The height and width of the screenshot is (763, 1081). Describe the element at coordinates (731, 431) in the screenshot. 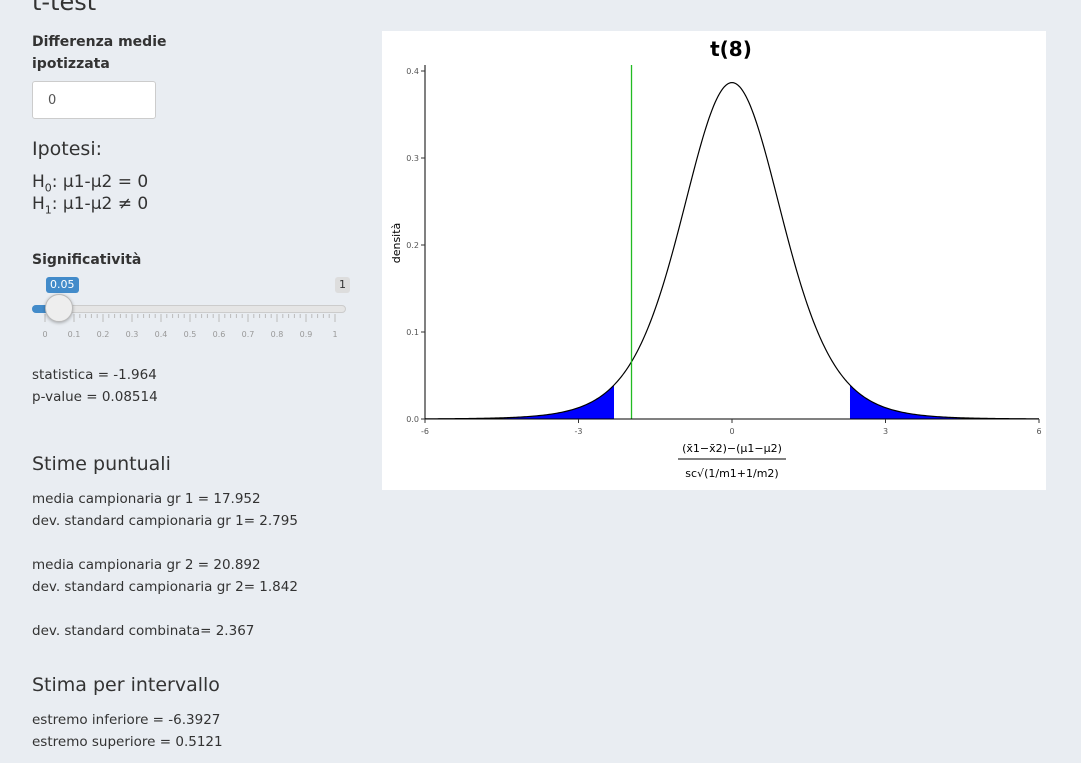

I see `x-tick-label: 0` at that location.